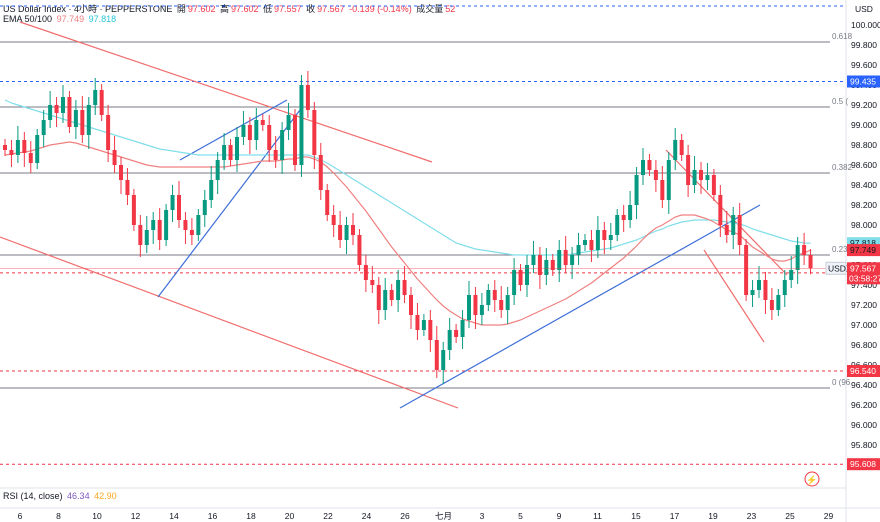  I want to click on x-tick-label: 5, so click(520, 516).